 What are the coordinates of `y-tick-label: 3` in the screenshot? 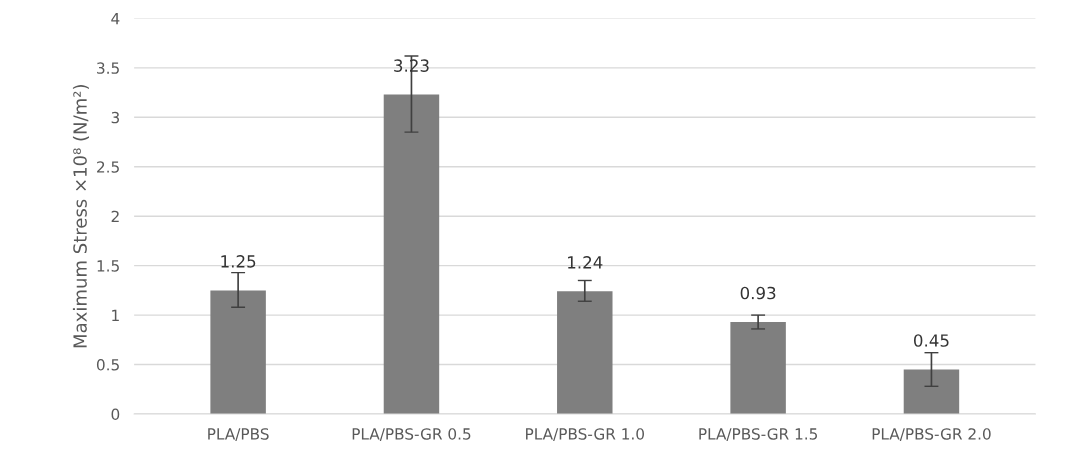 It's located at (115, 117).